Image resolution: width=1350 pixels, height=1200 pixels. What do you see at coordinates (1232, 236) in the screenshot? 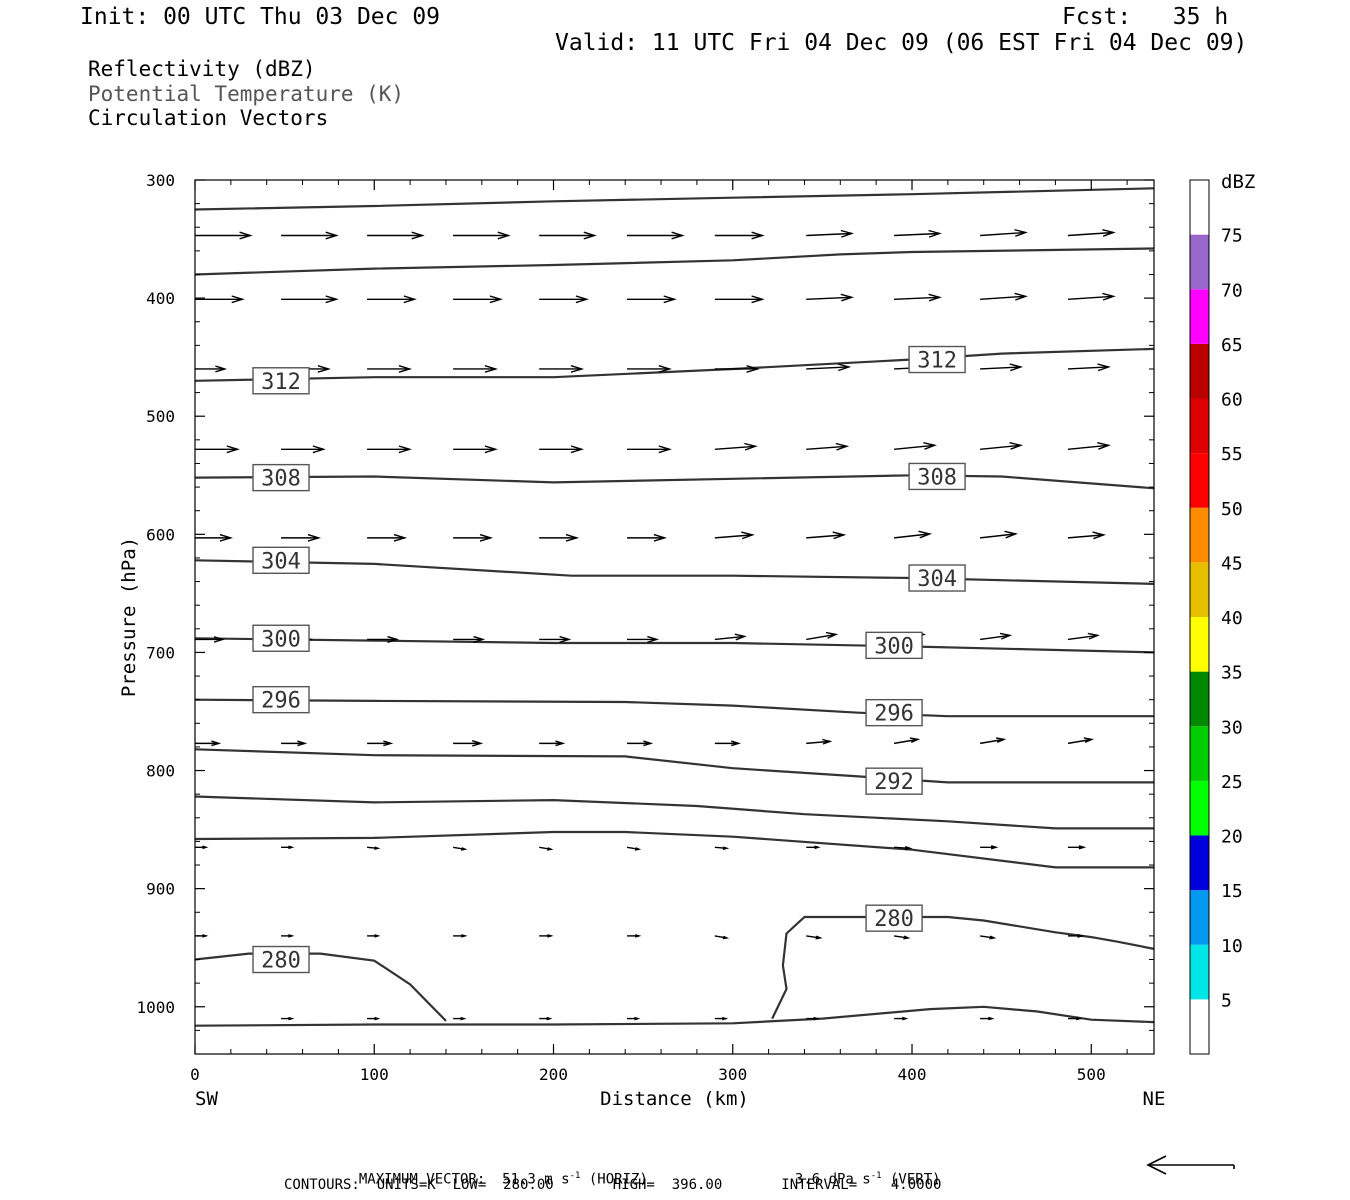
I see `colorbar-level-label: 75` at bounding box center [1232, 236].